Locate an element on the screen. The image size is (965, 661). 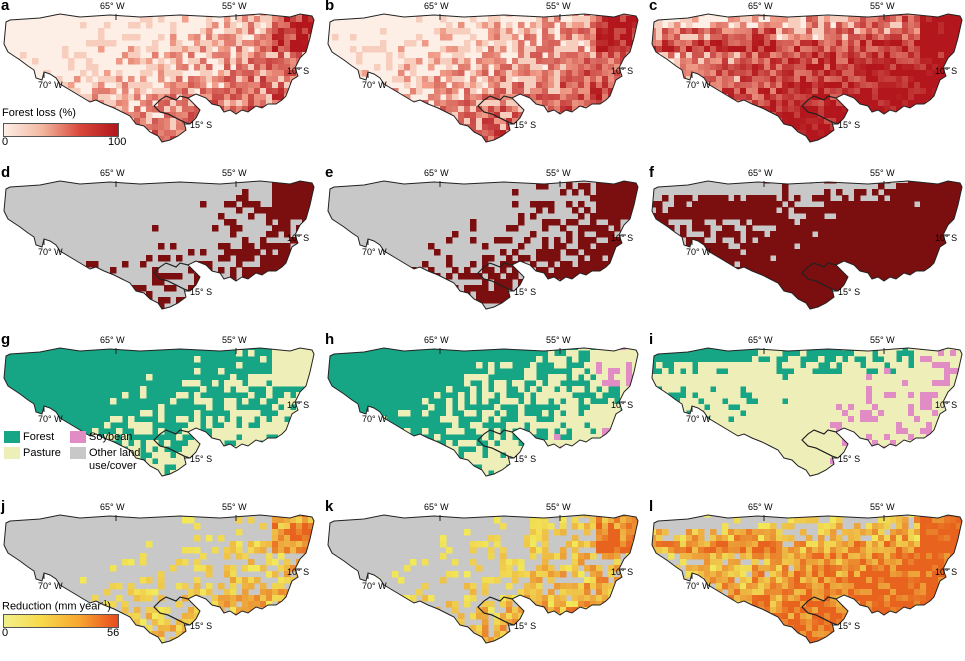
forest-loss-legend-title: Forest loss (%) is located at coordinates (39, 113).